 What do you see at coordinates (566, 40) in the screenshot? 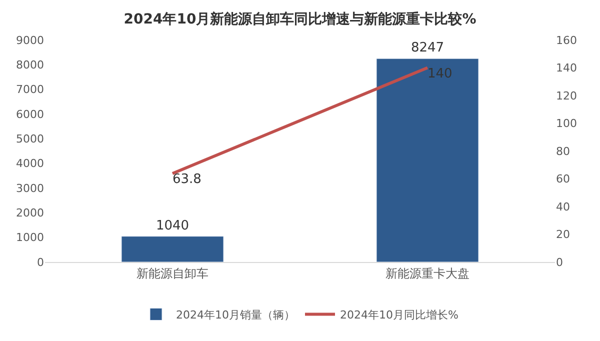
I see `y2-tick-label: 160` at bounding box center [566, 40].